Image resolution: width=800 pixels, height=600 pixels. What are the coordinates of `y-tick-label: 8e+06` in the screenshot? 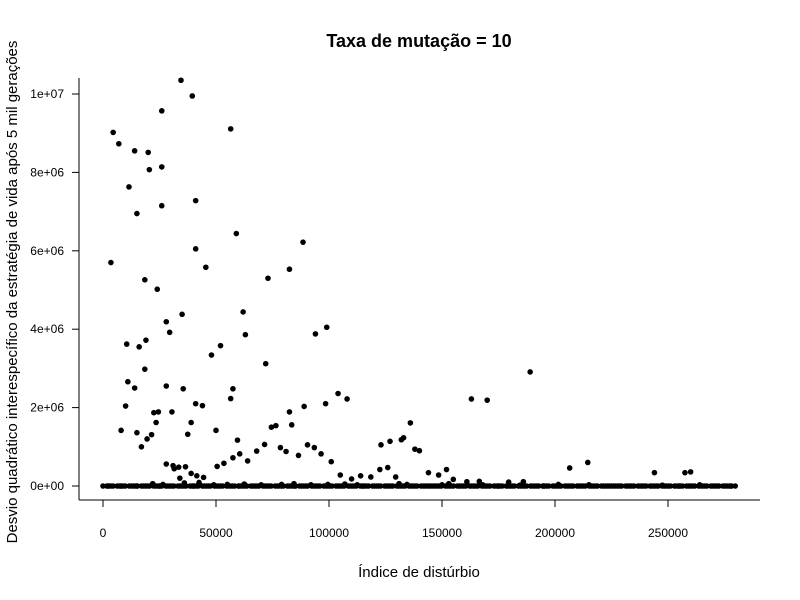 It's located at (47, 172).